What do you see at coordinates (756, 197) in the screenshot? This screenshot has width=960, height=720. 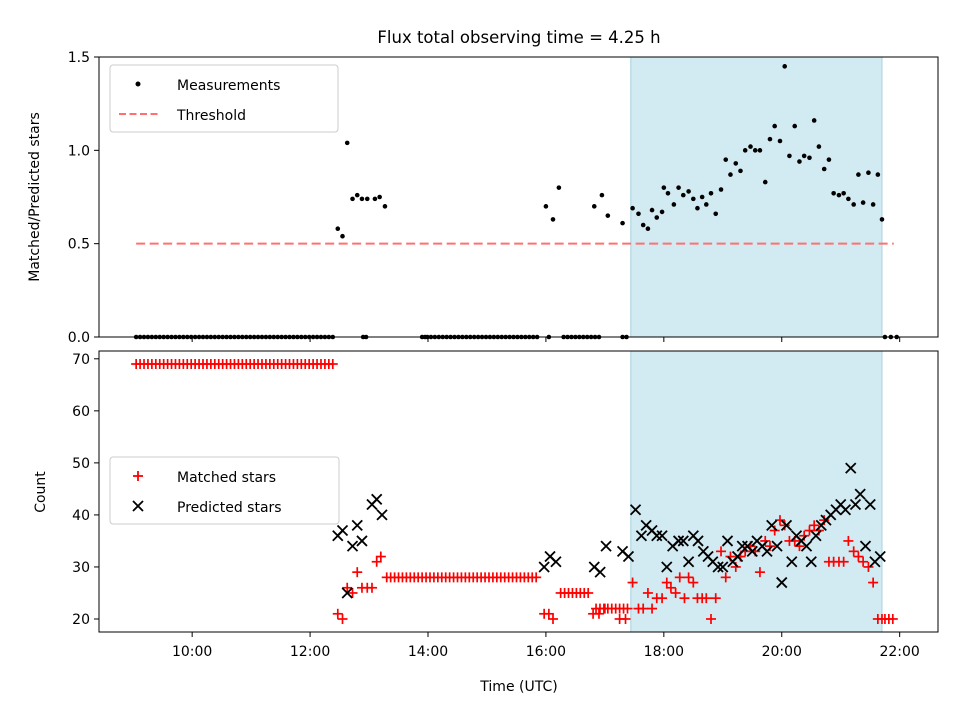 I see `top-observing-window` at bounding box center [756, 197].